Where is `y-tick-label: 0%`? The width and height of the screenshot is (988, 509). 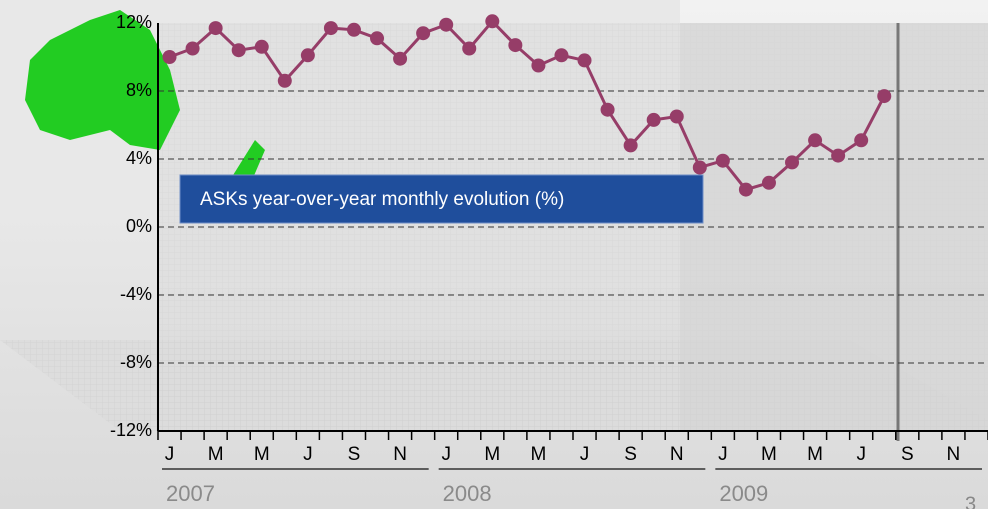
y-tick-label: 0% is located at coordinates (139, 226).